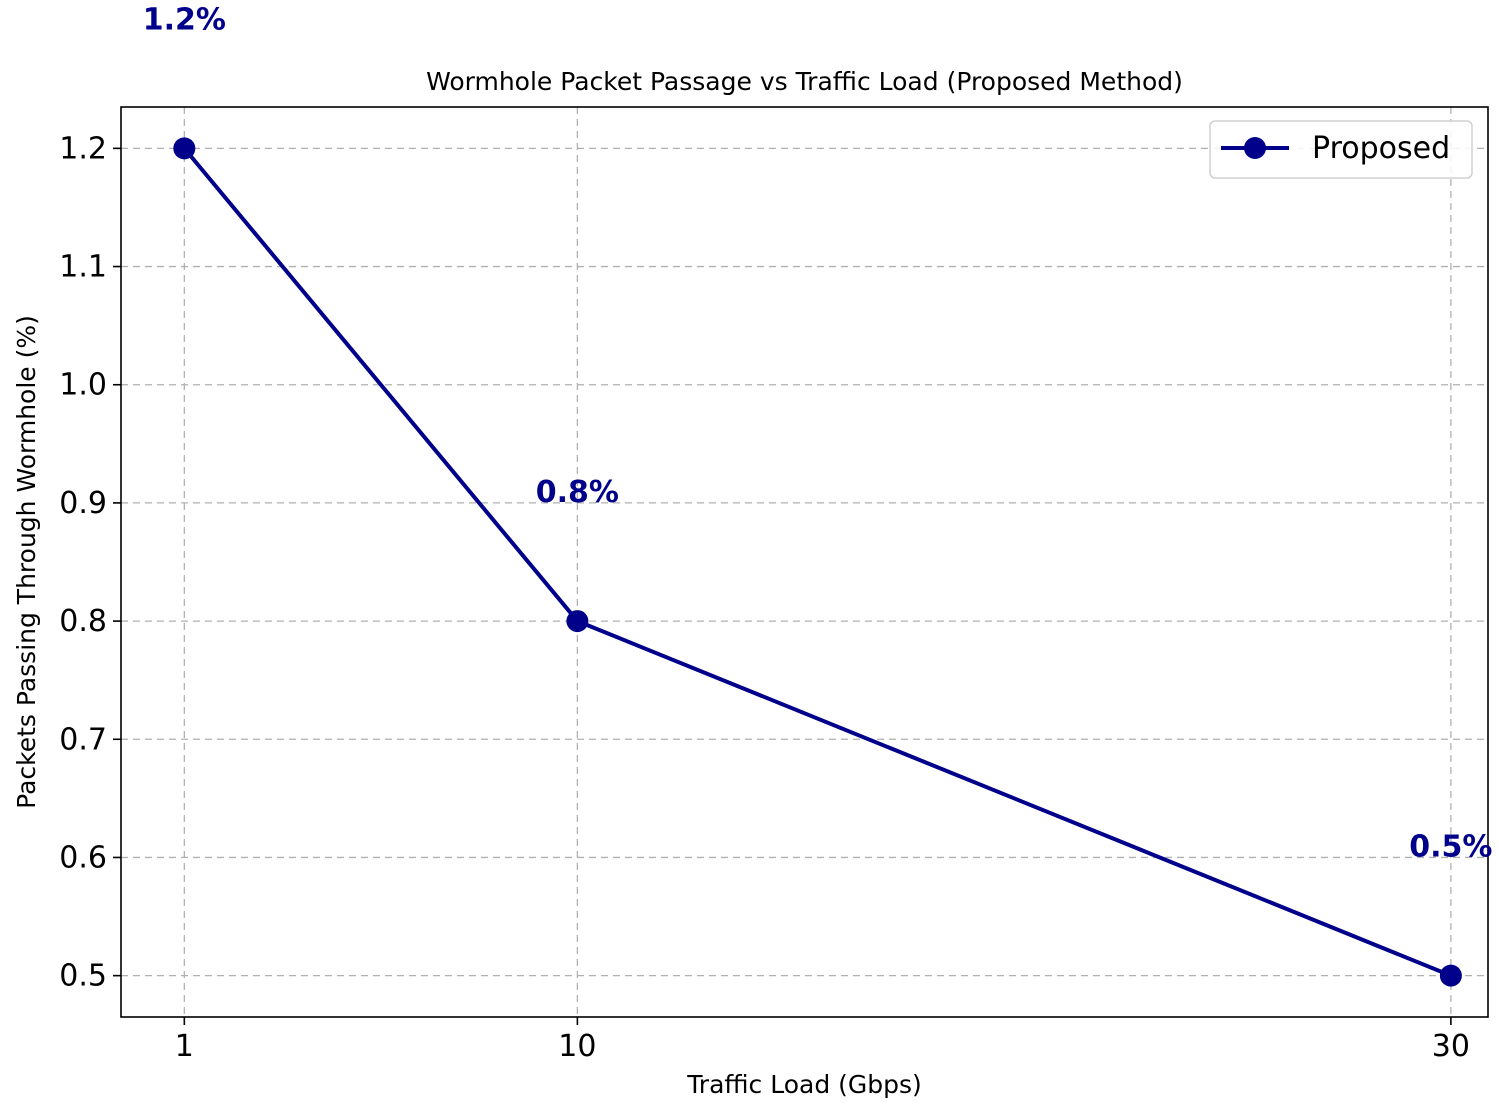  Describe the element at coordinates (83, 739) in the screenshot. I see `y-tick-label: 0.7` at that location.